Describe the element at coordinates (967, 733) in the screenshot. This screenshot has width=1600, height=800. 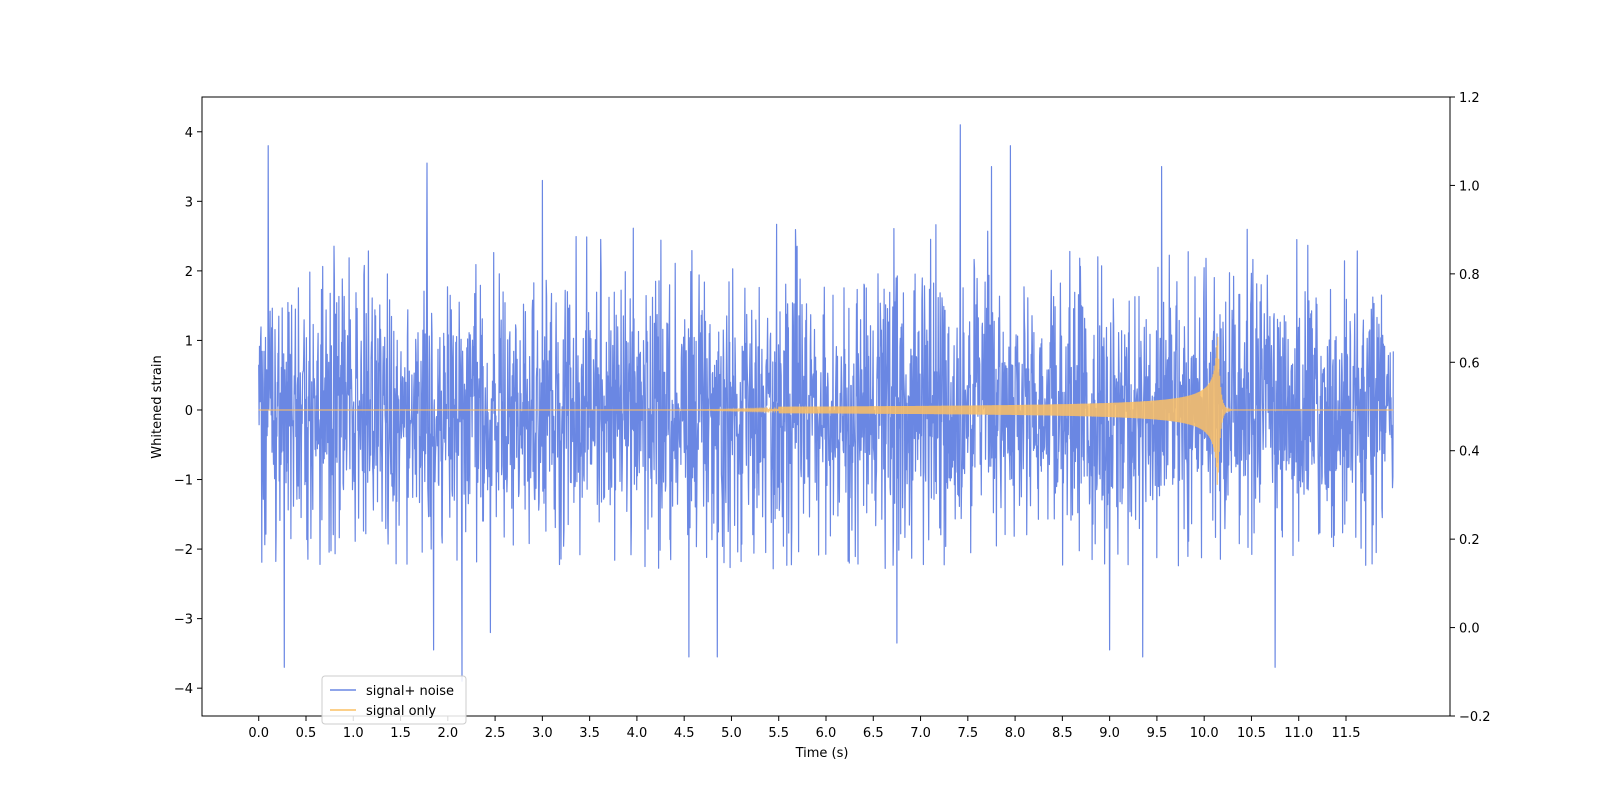
I see `x-tick-label: 7.5` at that location.